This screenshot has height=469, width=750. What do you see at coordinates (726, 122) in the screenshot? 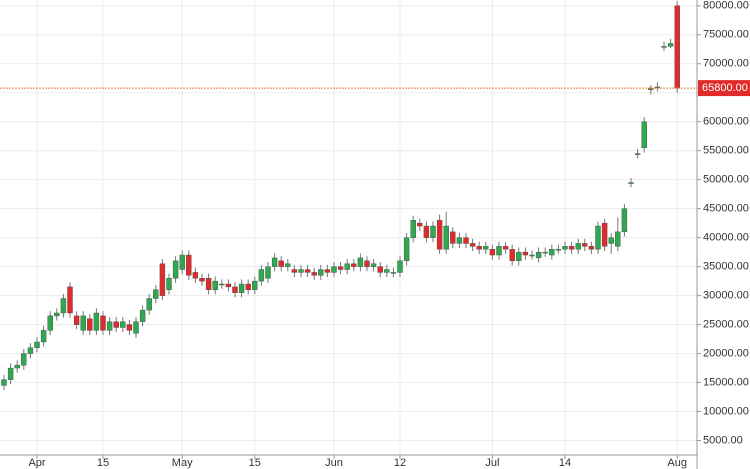
I see `y-tick-label: 60000.00` at bounding box center [726, 122].